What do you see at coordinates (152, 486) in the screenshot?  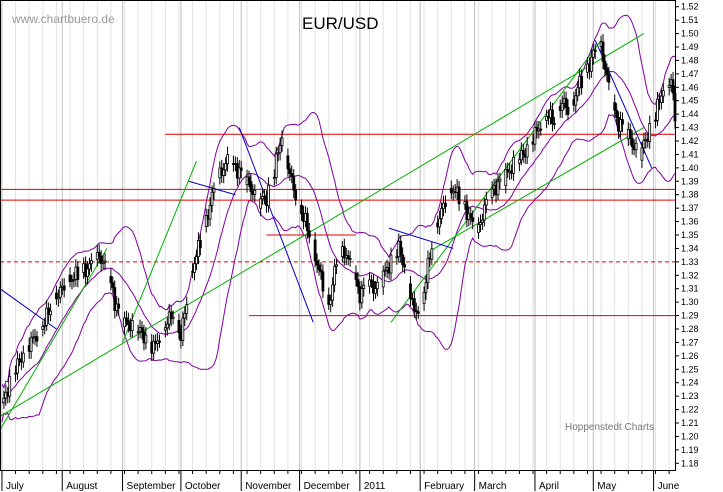 I see `x-tick-label: September` at bounding box center [152, 486].